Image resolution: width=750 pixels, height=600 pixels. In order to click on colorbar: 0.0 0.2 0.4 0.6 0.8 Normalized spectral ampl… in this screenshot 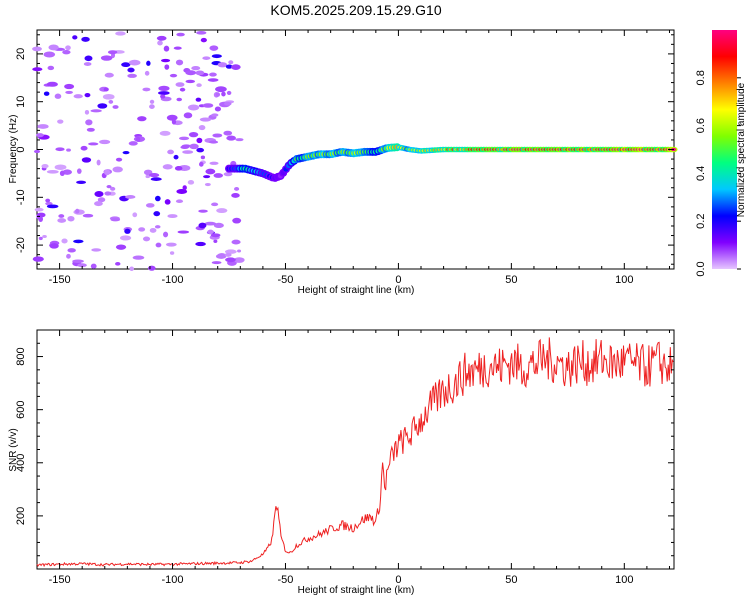, I will do `click(721, 153)`.